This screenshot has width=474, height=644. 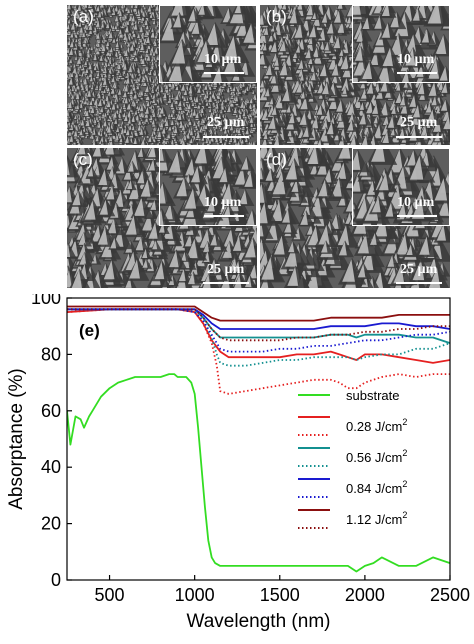 I want to click on y-axis-ticks: 0 20 40 60 80 100, so click(x=51, y=442).